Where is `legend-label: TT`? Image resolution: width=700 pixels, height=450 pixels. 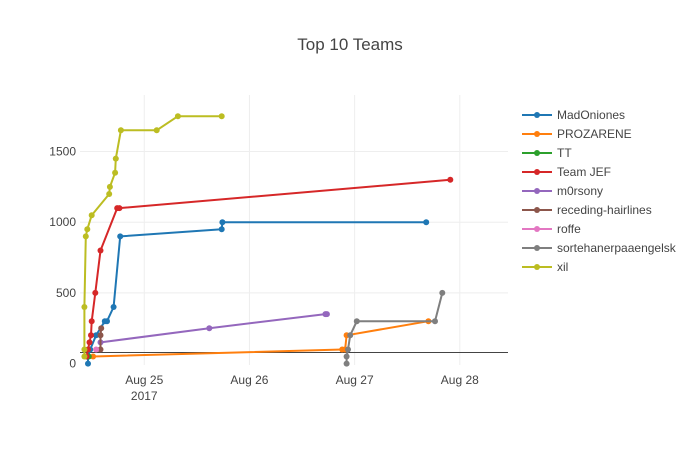 legend-label: TT is located at coordinates (564, 153).